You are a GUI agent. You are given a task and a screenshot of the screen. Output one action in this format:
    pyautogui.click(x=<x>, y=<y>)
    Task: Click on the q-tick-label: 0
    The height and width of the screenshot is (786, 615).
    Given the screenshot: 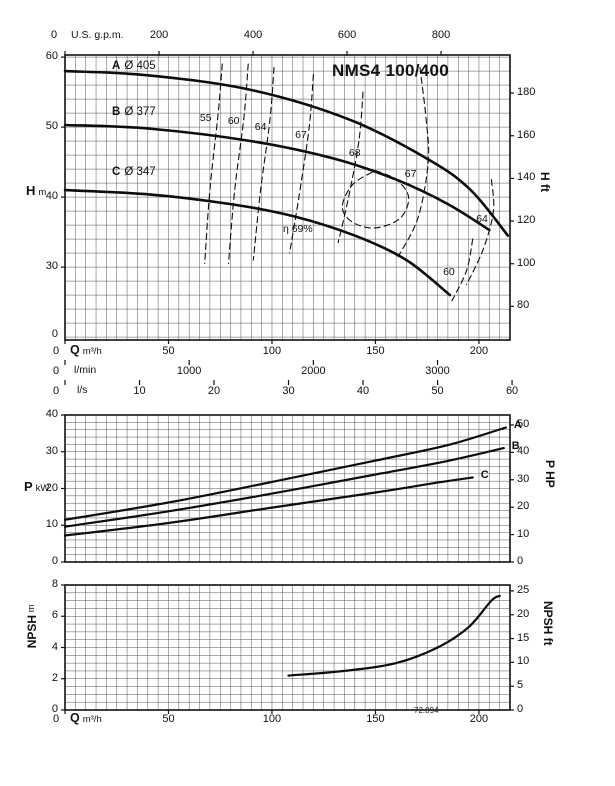 What is the action you would take?
    pyautogui.click(x=56, y=351)
    